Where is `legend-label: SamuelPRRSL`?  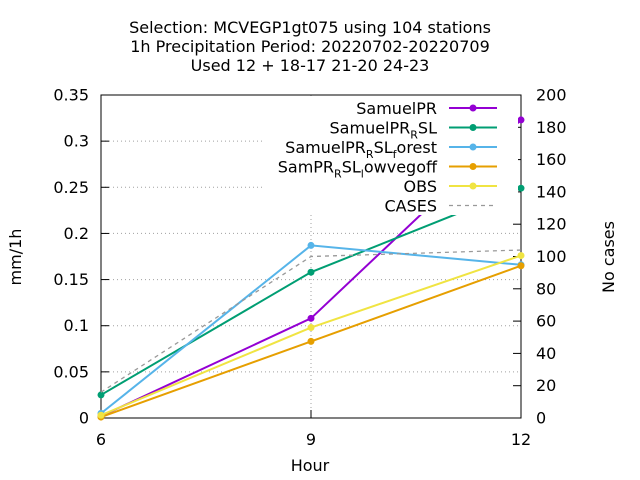
legend-label: SamuelPRRSL is located at coordinates (384, 130).